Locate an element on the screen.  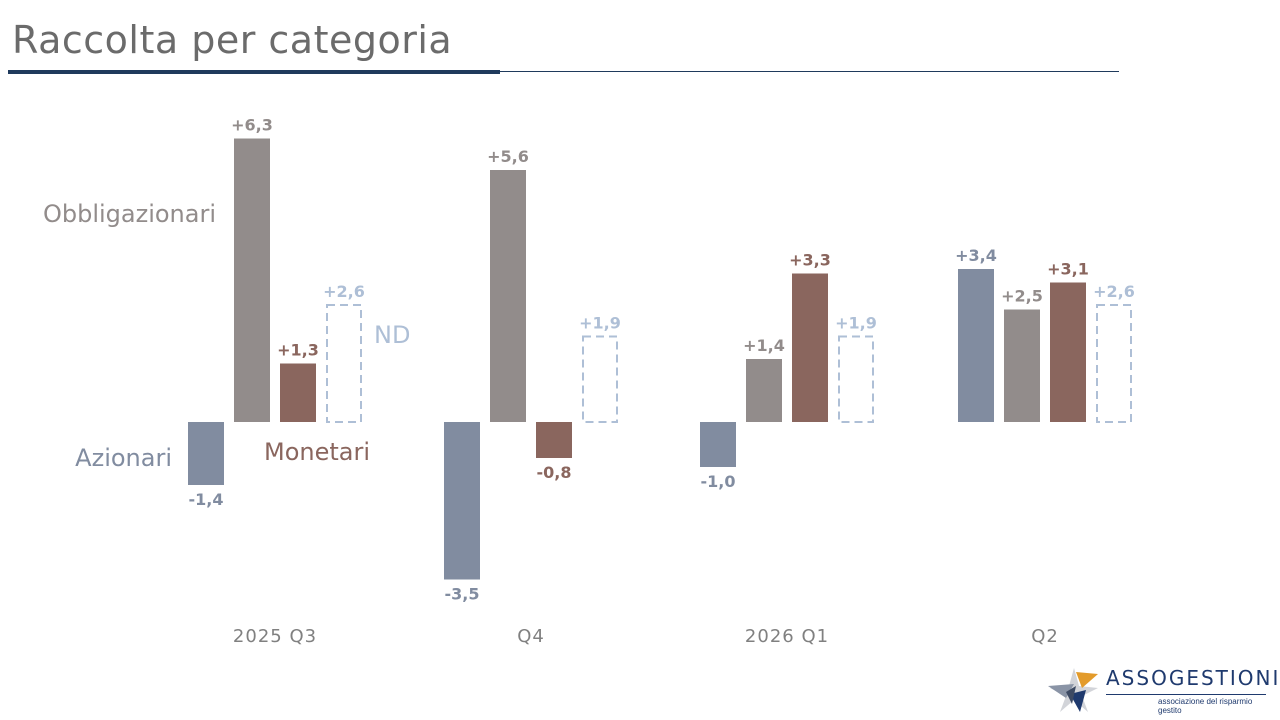
bar-azionari-2025-q3 is located at coordinates (206, 453).